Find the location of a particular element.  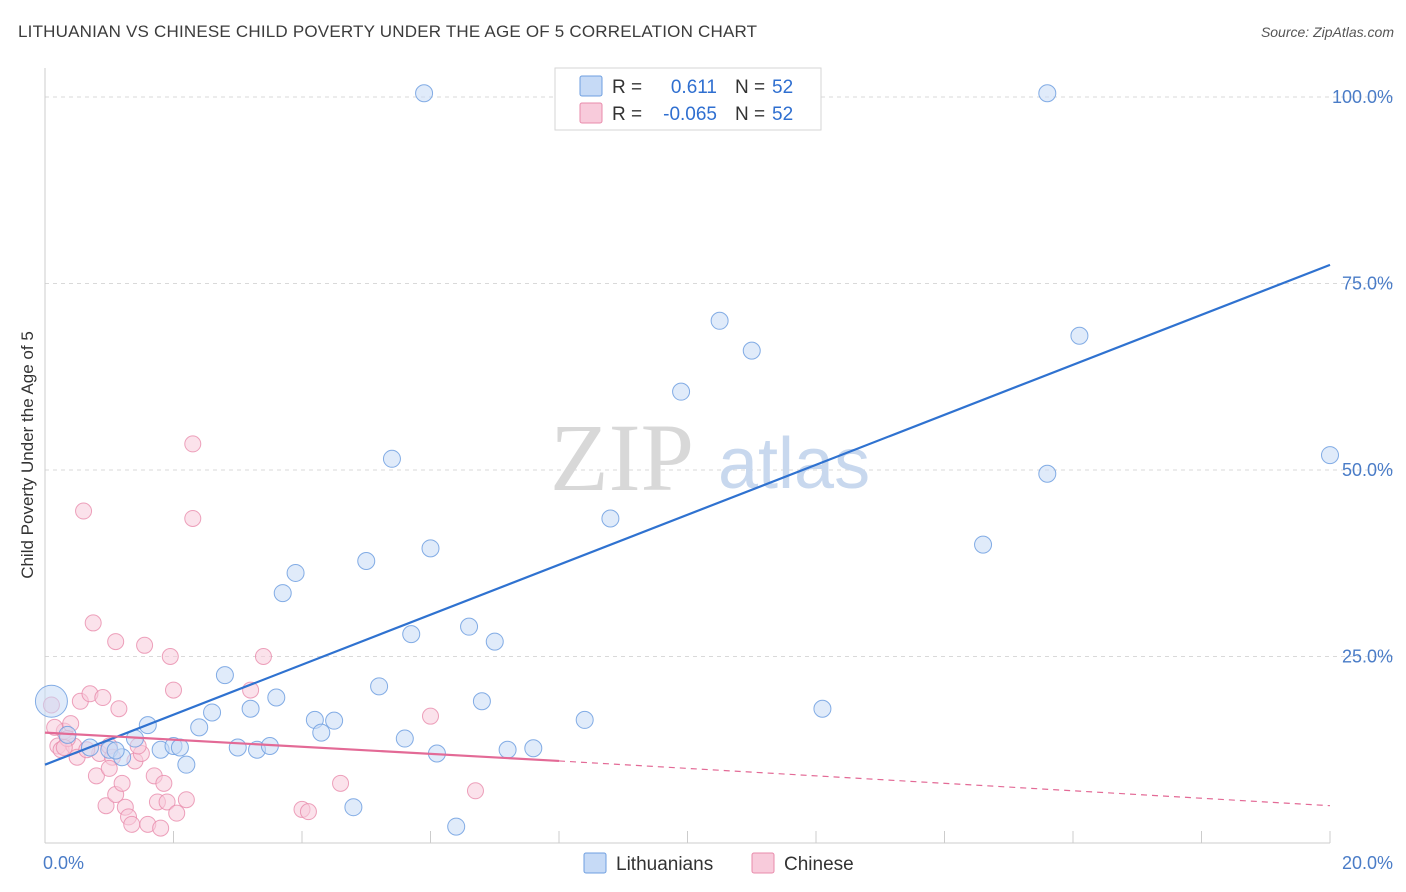

legend-n-label-1: N = is located at coordinates (750, 87).